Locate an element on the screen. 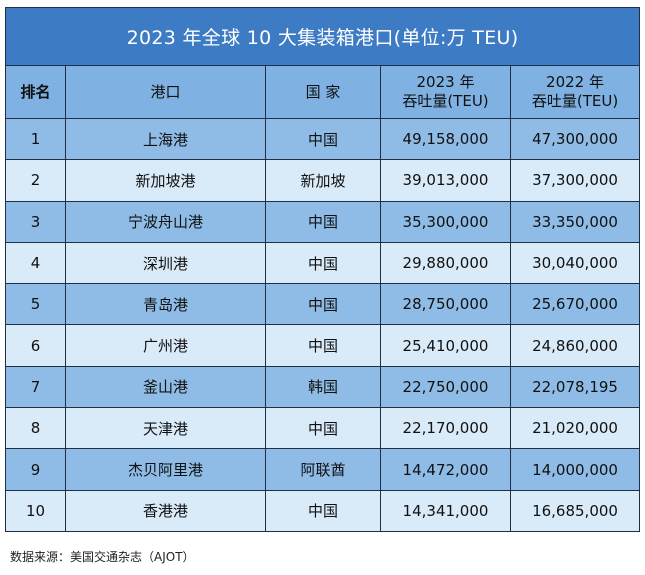 The height and width of the screenshot is (575, 645). cell-2023: 35,300,000 is located at coordinates (445, 221).